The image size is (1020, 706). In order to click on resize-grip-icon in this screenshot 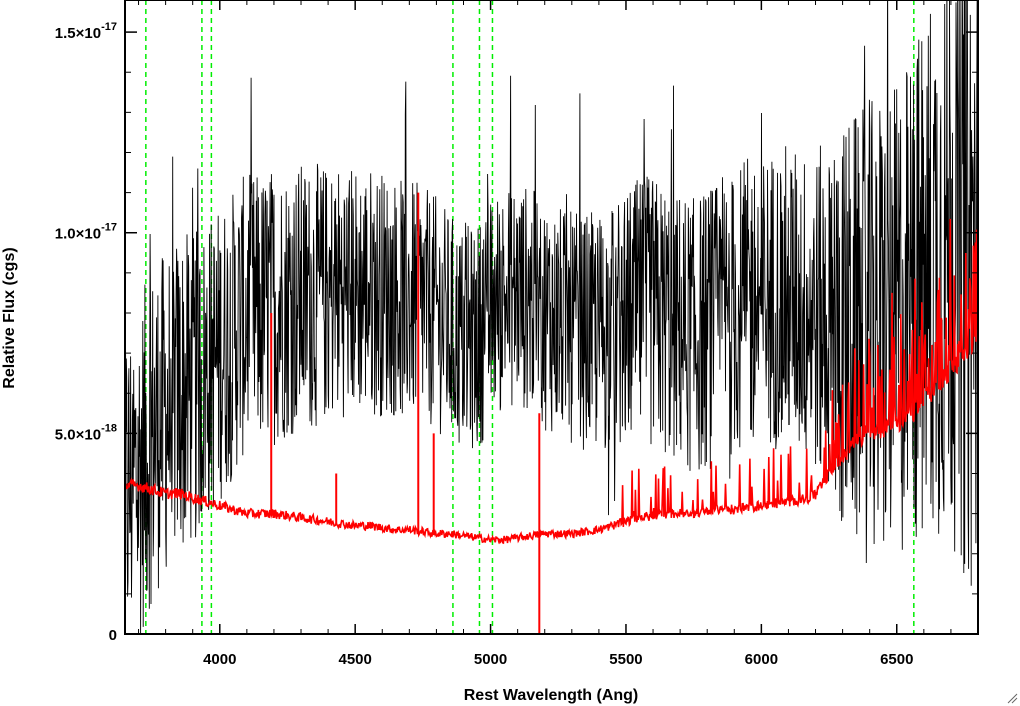, I will do `click(1012, 698)`.